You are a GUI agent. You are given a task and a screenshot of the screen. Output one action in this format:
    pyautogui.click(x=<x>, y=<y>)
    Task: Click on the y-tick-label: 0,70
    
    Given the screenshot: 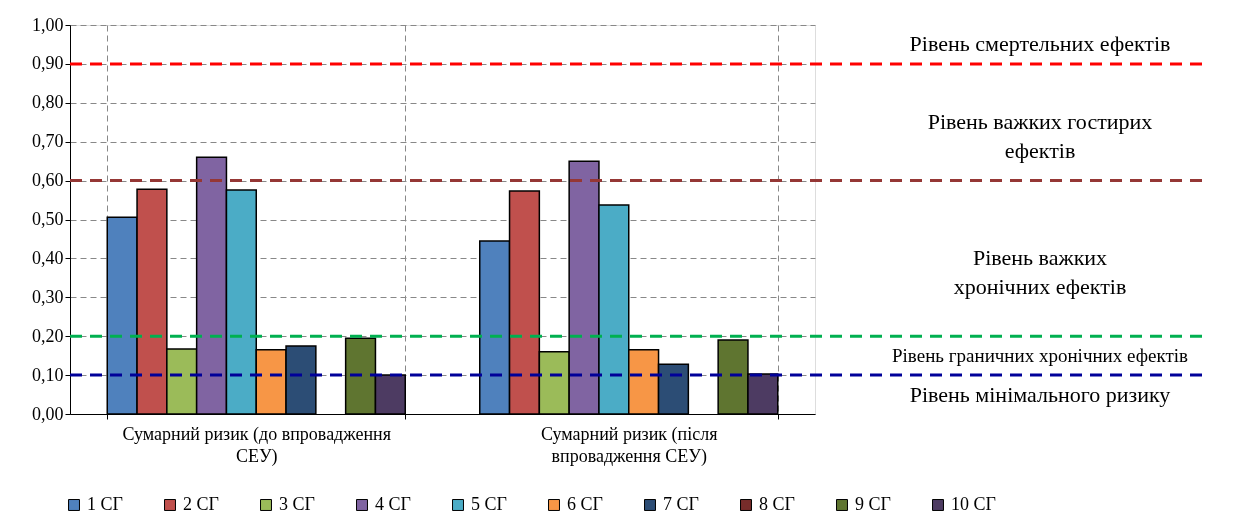 What is the action you would take?
    pyautogui.click(x=48, y=141)
    